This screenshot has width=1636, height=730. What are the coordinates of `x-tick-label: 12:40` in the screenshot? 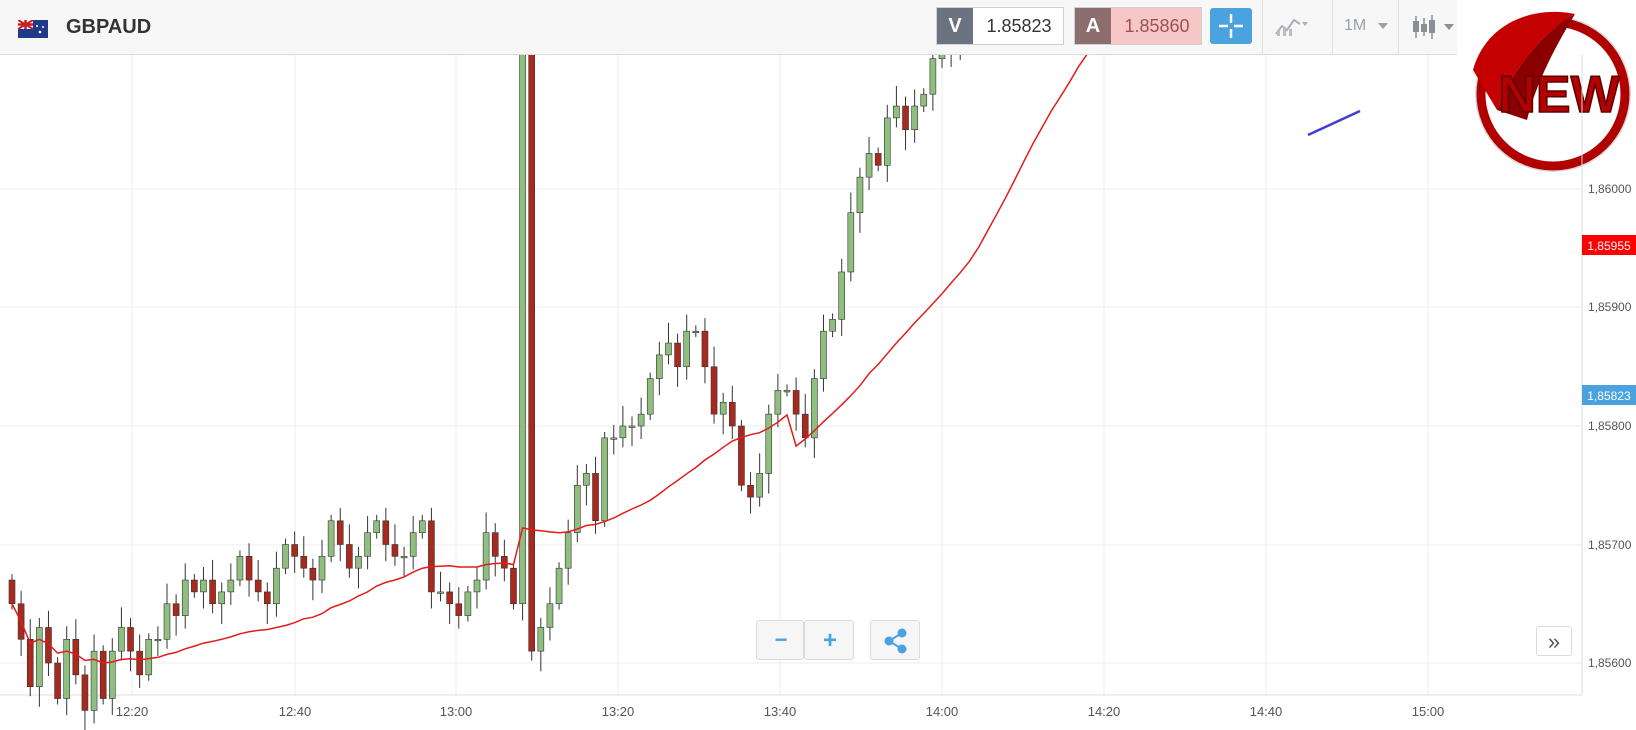 It's located at (295, 711).